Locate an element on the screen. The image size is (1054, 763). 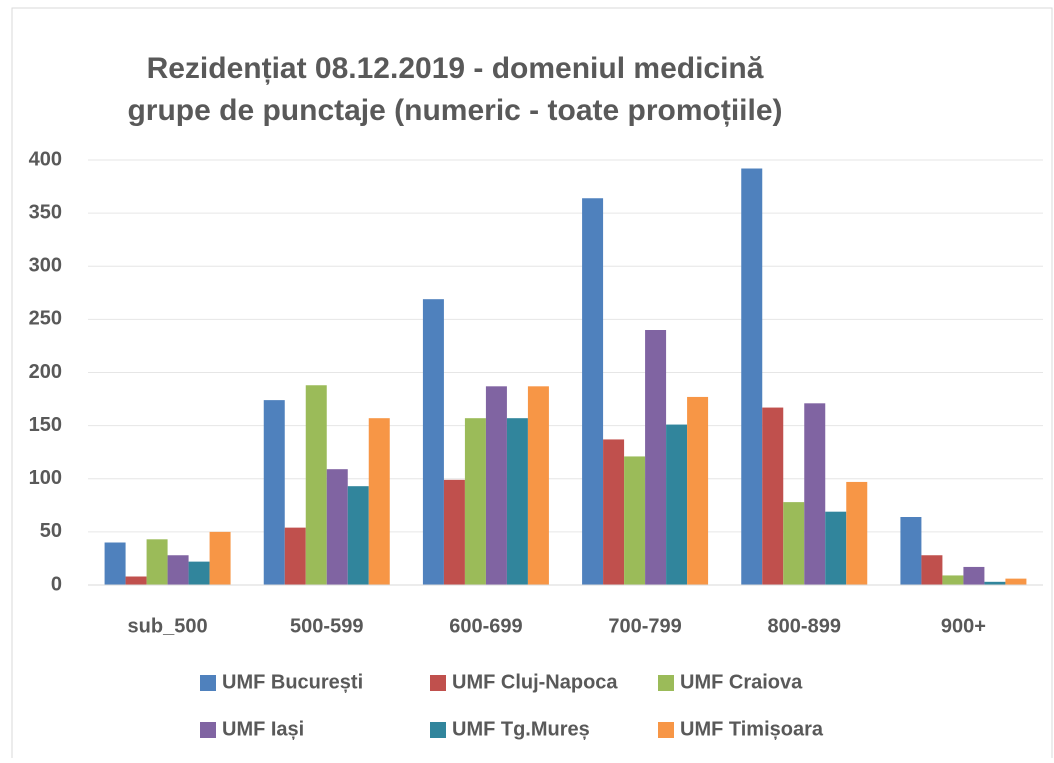
legend-label: UMF Craiova is located at coordinates (741, 682).